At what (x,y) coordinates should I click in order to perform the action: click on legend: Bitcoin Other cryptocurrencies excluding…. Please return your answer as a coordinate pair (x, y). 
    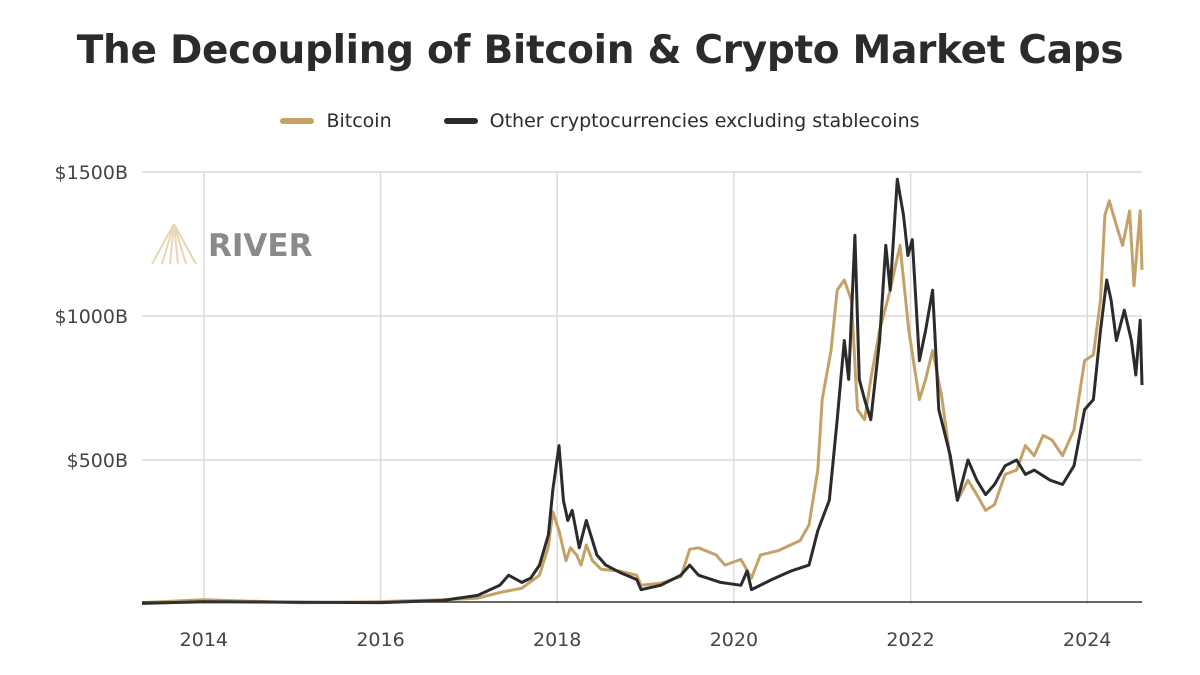
    Looking at the image, I should click on (600, 121).